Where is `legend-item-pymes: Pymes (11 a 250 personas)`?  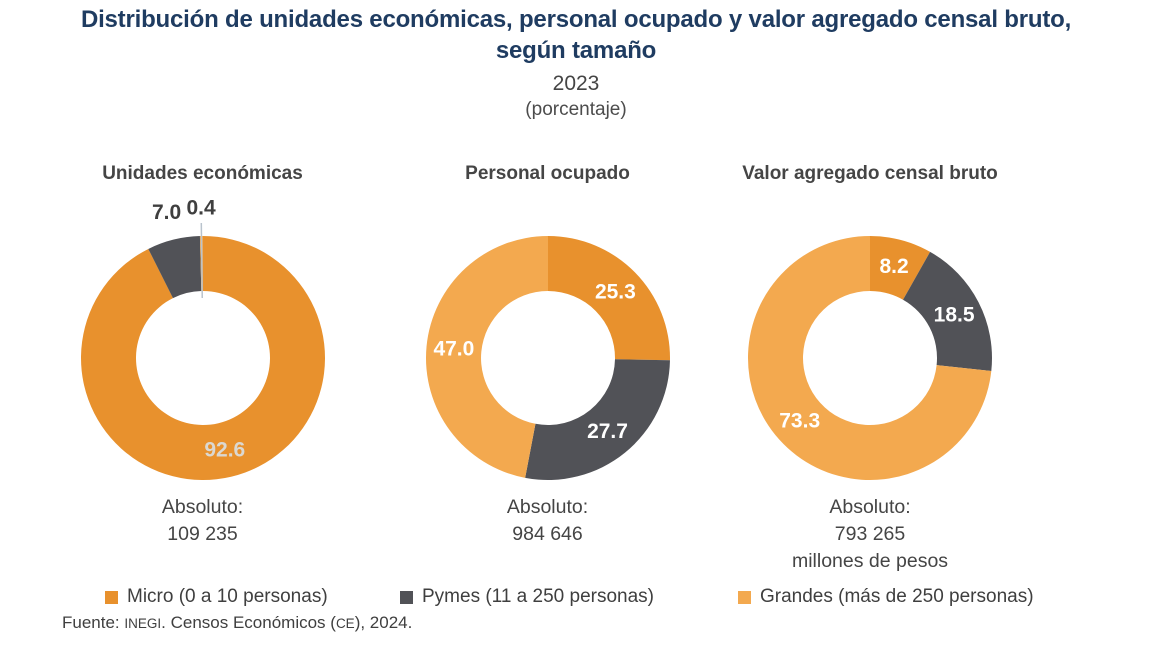 legend-item-pymes: Pymes (11 a 250 personas) is located at coordinates (527, 597).